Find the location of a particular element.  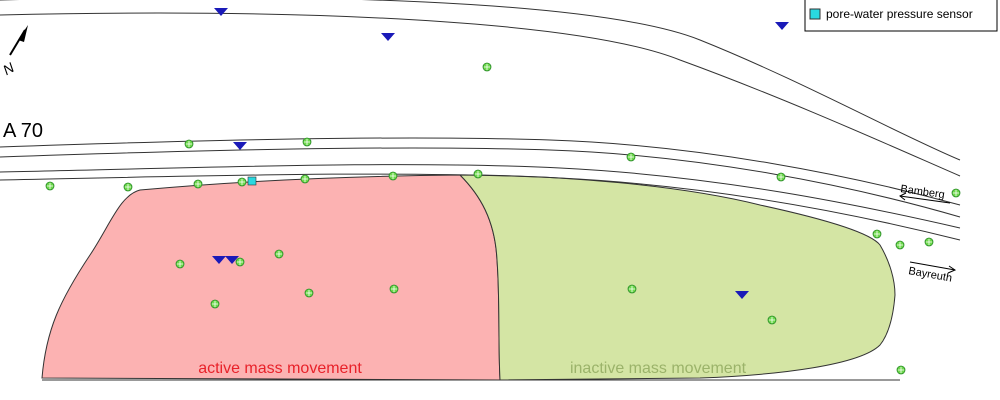

legend-box is located at coordinates (901, 16).